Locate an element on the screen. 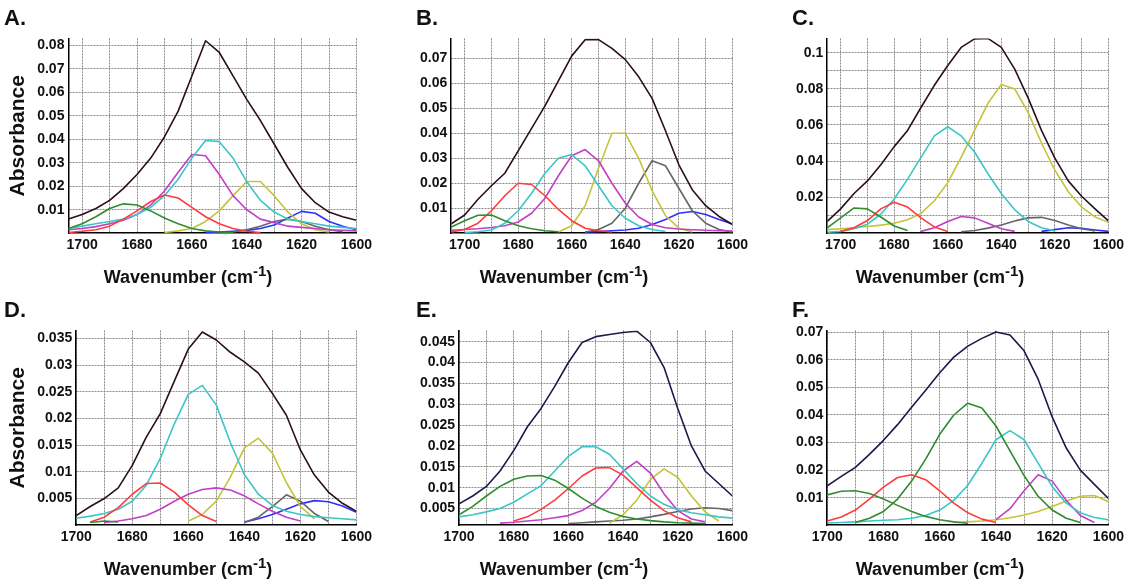 The image size is (1130, 584). chart-title: E. is located at coordinates (426, 310).